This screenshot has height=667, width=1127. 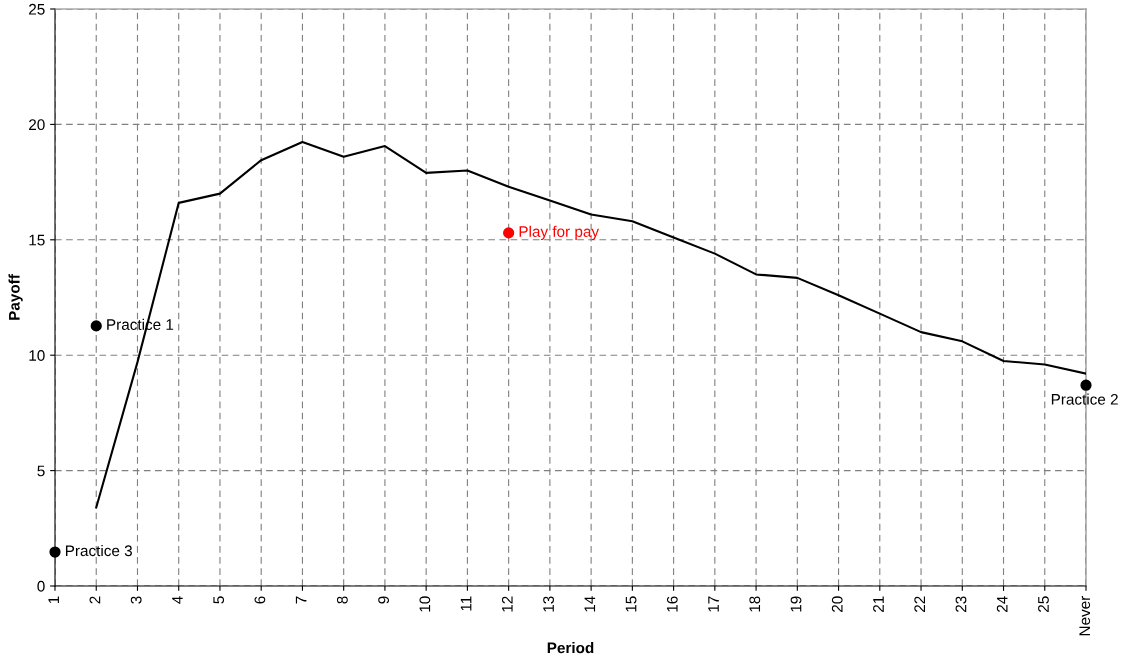 What do you see at coordinates (136, 600) in the screenshot?
I see `x-tick-label: 3` at bounding box center [136, 600].